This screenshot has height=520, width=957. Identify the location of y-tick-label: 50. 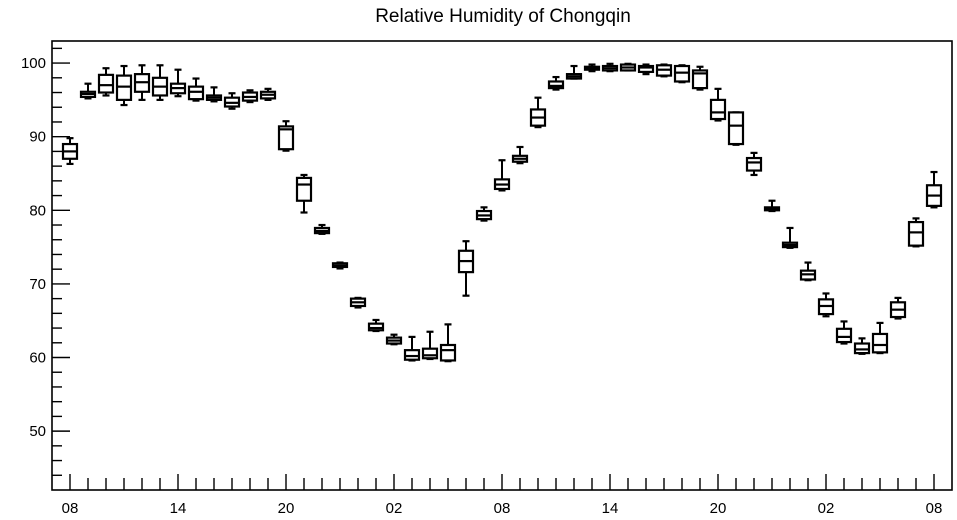
(37, 431).